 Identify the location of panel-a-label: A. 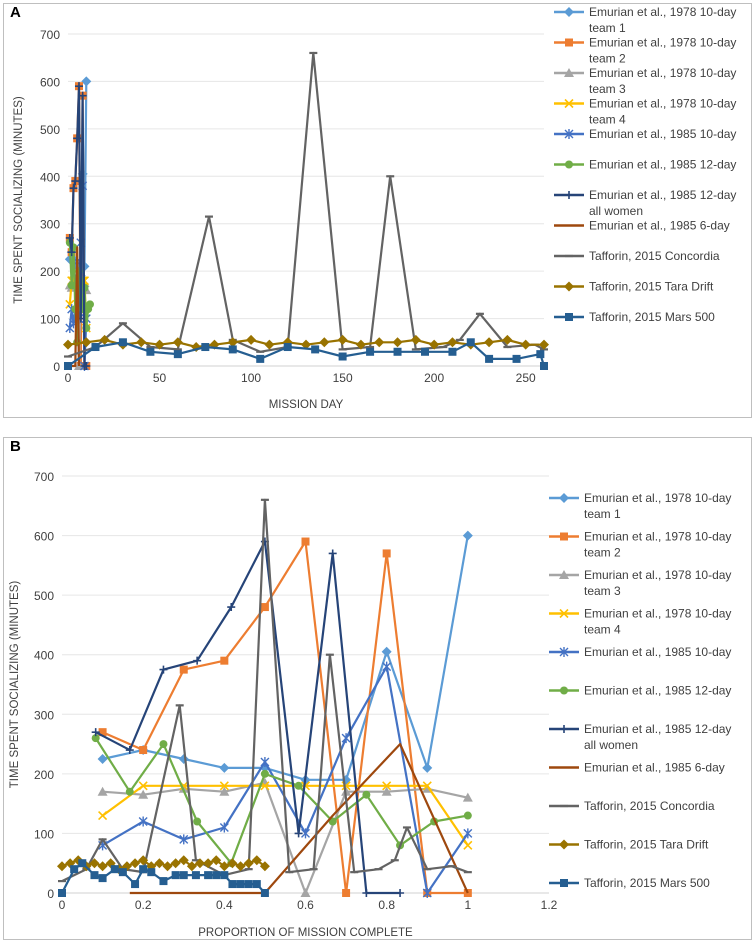
(15, 12).